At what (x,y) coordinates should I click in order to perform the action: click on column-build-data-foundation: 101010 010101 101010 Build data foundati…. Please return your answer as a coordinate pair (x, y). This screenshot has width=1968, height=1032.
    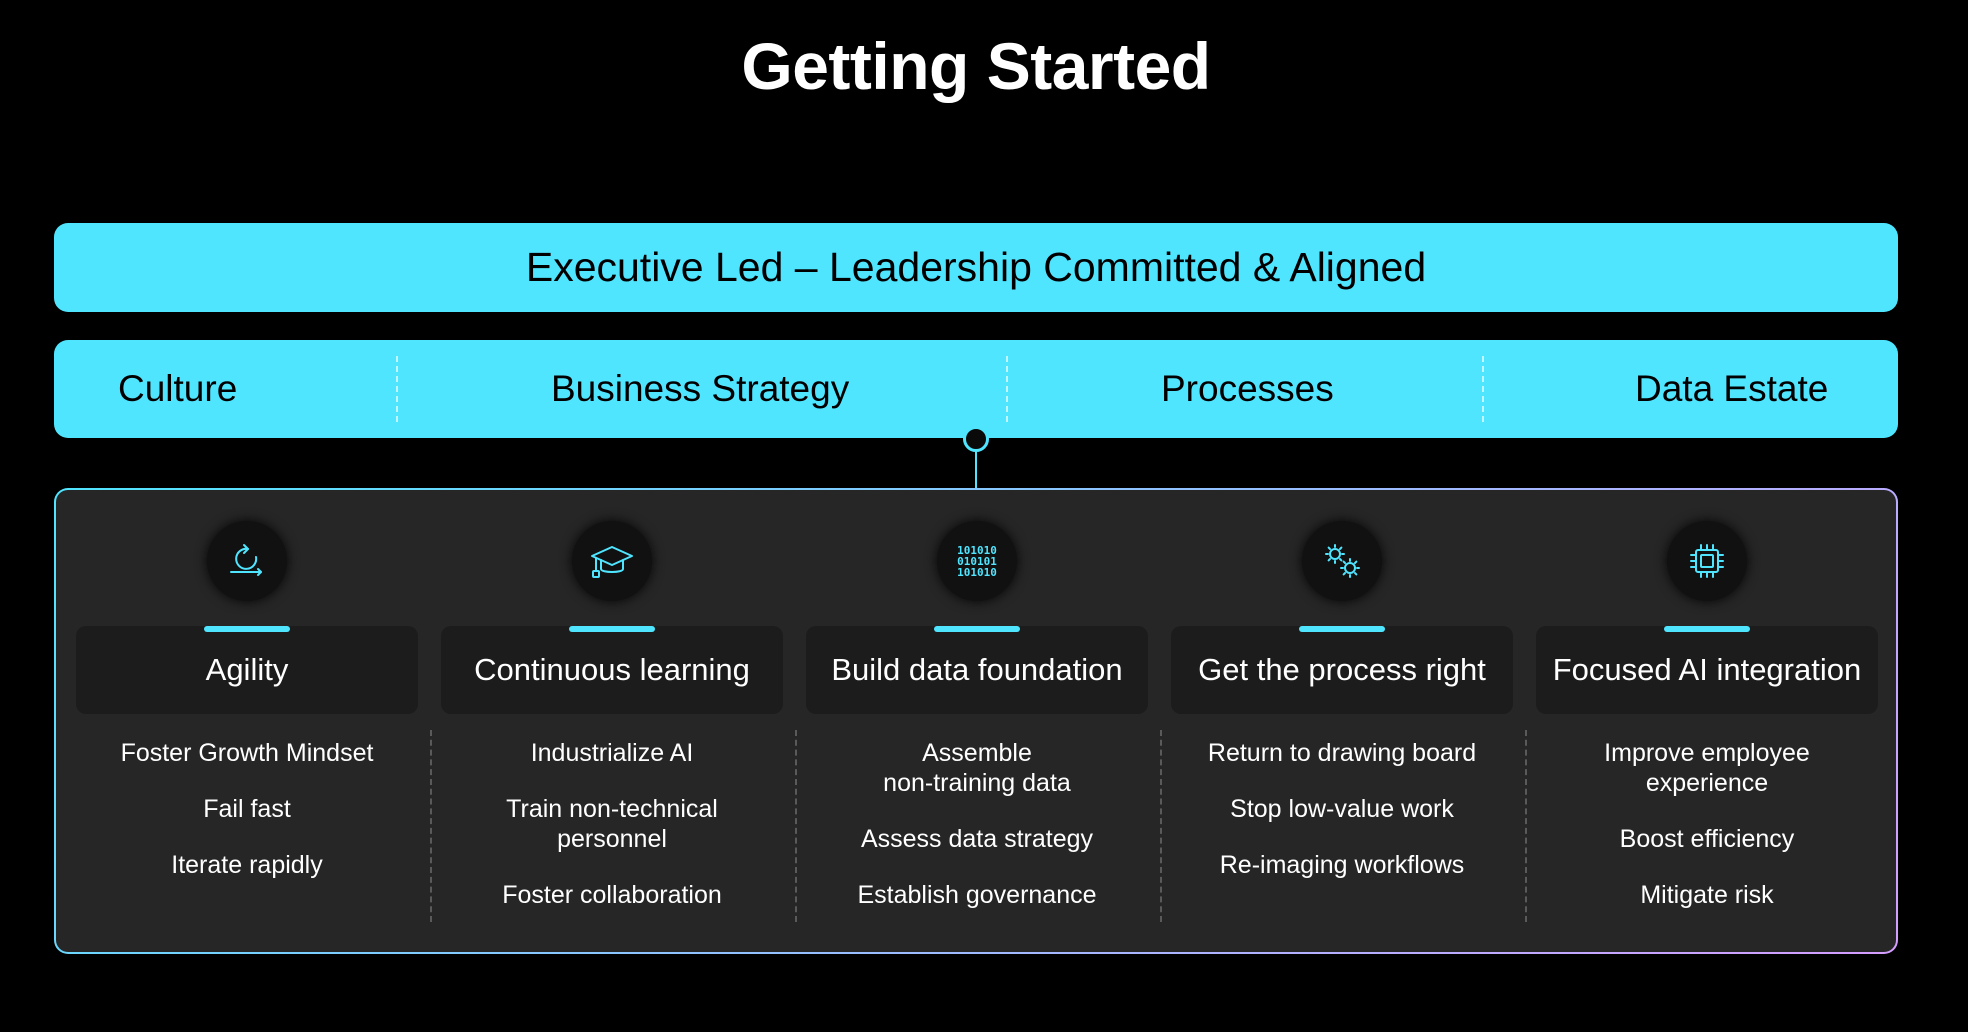
    Looking at the image, I should click on (977, 721).